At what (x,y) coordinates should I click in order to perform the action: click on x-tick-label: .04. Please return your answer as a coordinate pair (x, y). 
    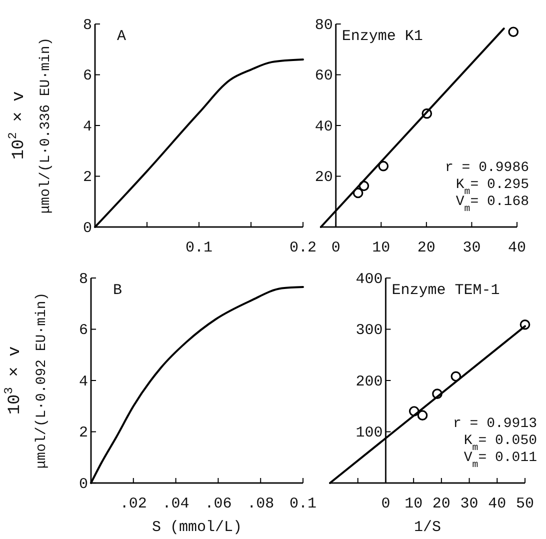
    Looking at the image, I should click on (176, 504).